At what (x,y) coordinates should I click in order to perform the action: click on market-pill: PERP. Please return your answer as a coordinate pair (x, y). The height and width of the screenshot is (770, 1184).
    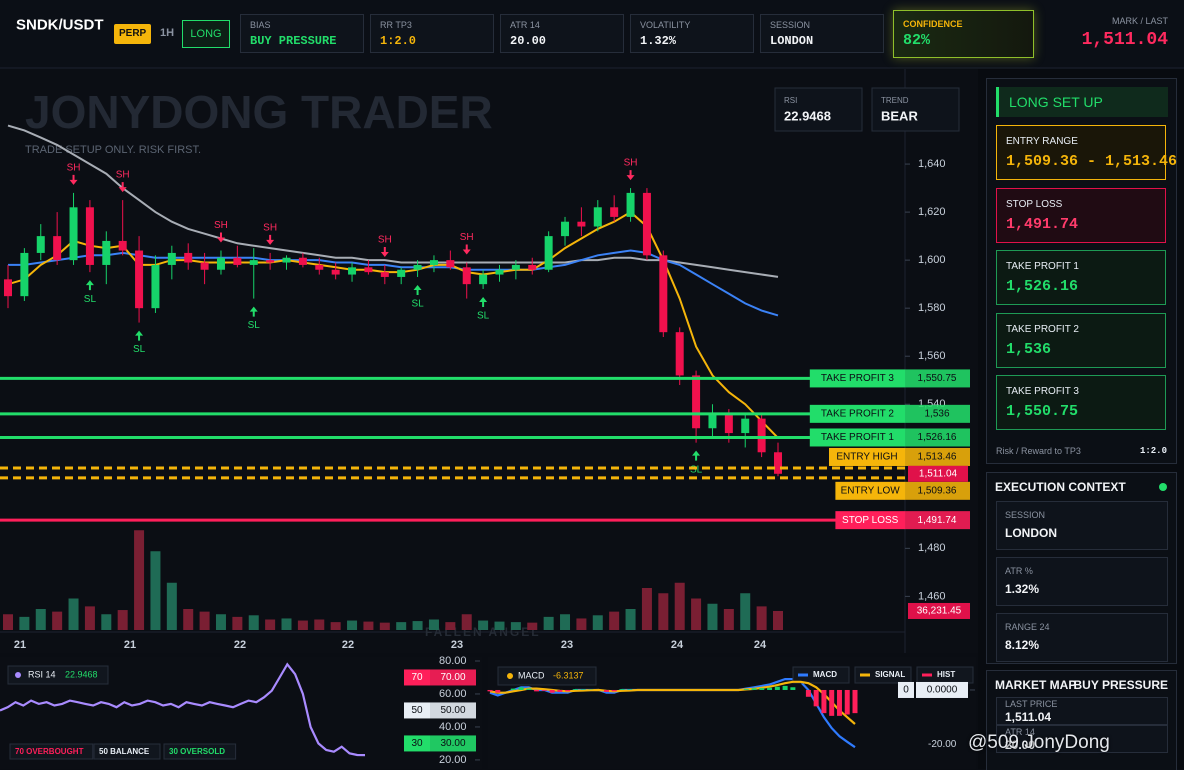
    Looking at the image, I should click on (132, 34).